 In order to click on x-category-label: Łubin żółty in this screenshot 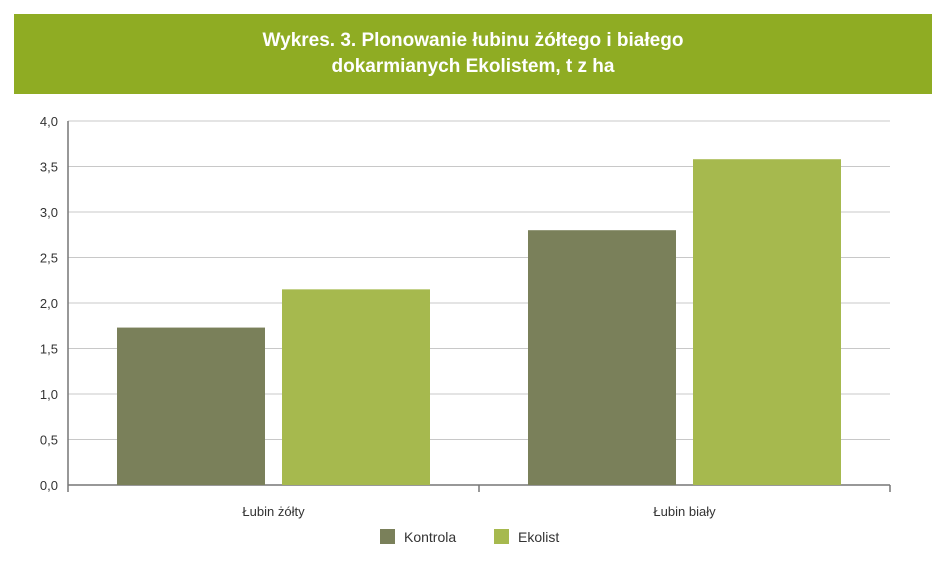, I will do `click(273, 511)`.